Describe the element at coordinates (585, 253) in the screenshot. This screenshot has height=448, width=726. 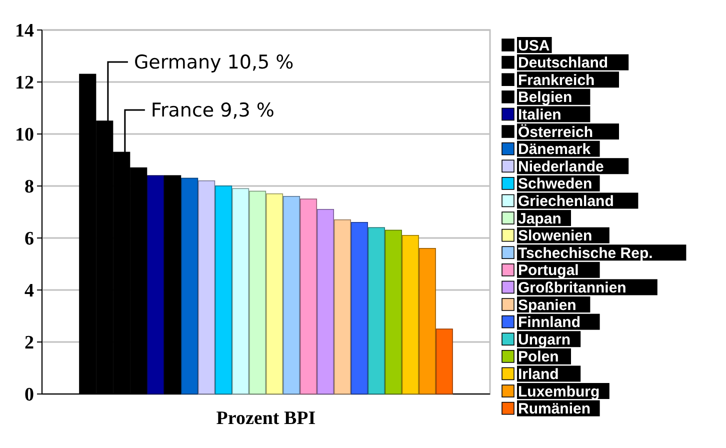
I see `legend-label: Tschechische Rep.` at that location.